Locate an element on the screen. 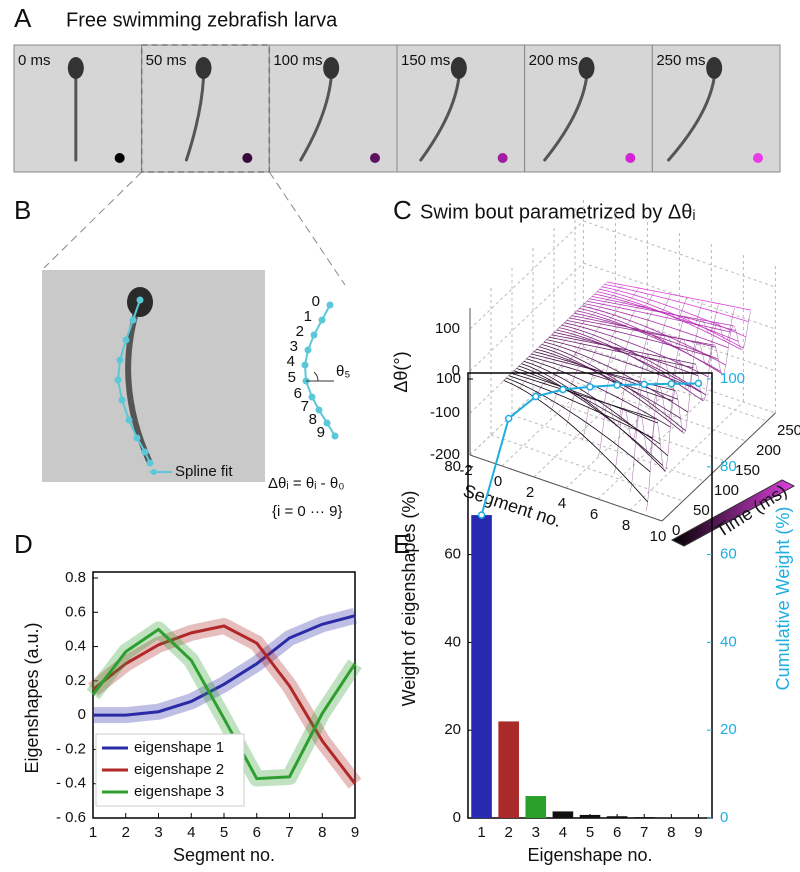  larva-image is located at coordinates (153, 376).